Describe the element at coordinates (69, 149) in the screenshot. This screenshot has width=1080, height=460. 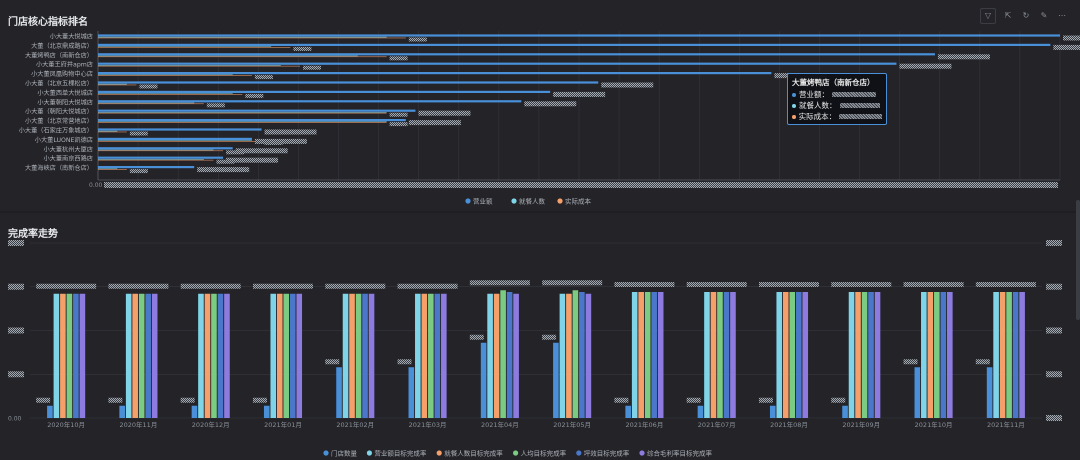
I see `category-label: 小大董杭州大厦店` at that location.